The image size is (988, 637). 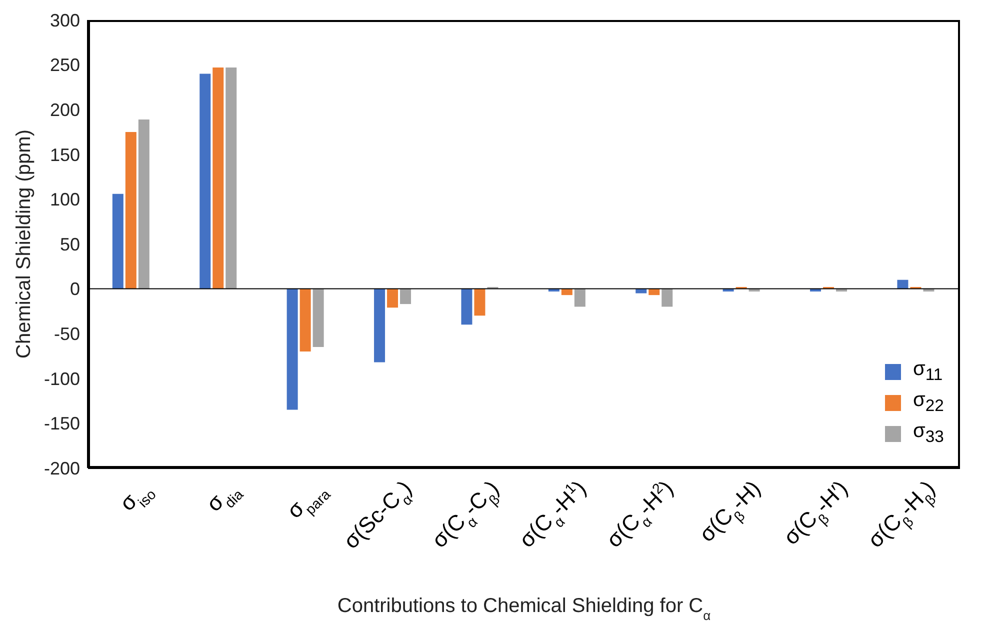 What do you see at coordinates (67, 334) in the screenshot?
I see `y-tick-label: -50` at bounding box center [67, 334].